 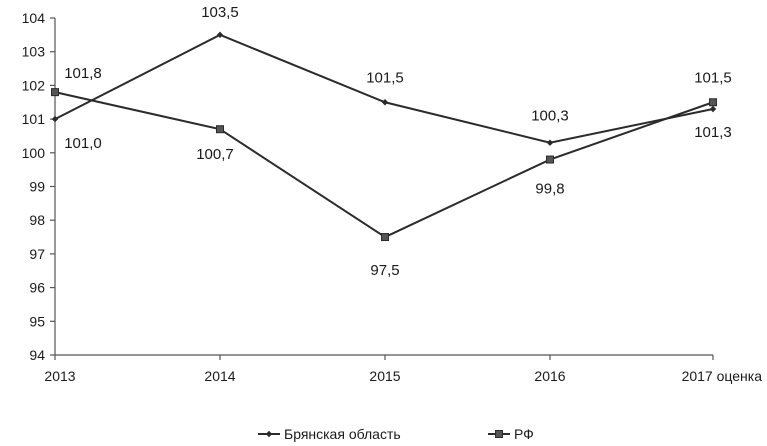 What do you see at coordinates (83, 73) in the screenshot?
I see `data-label: 101,8` at bounding box center [83, 73].